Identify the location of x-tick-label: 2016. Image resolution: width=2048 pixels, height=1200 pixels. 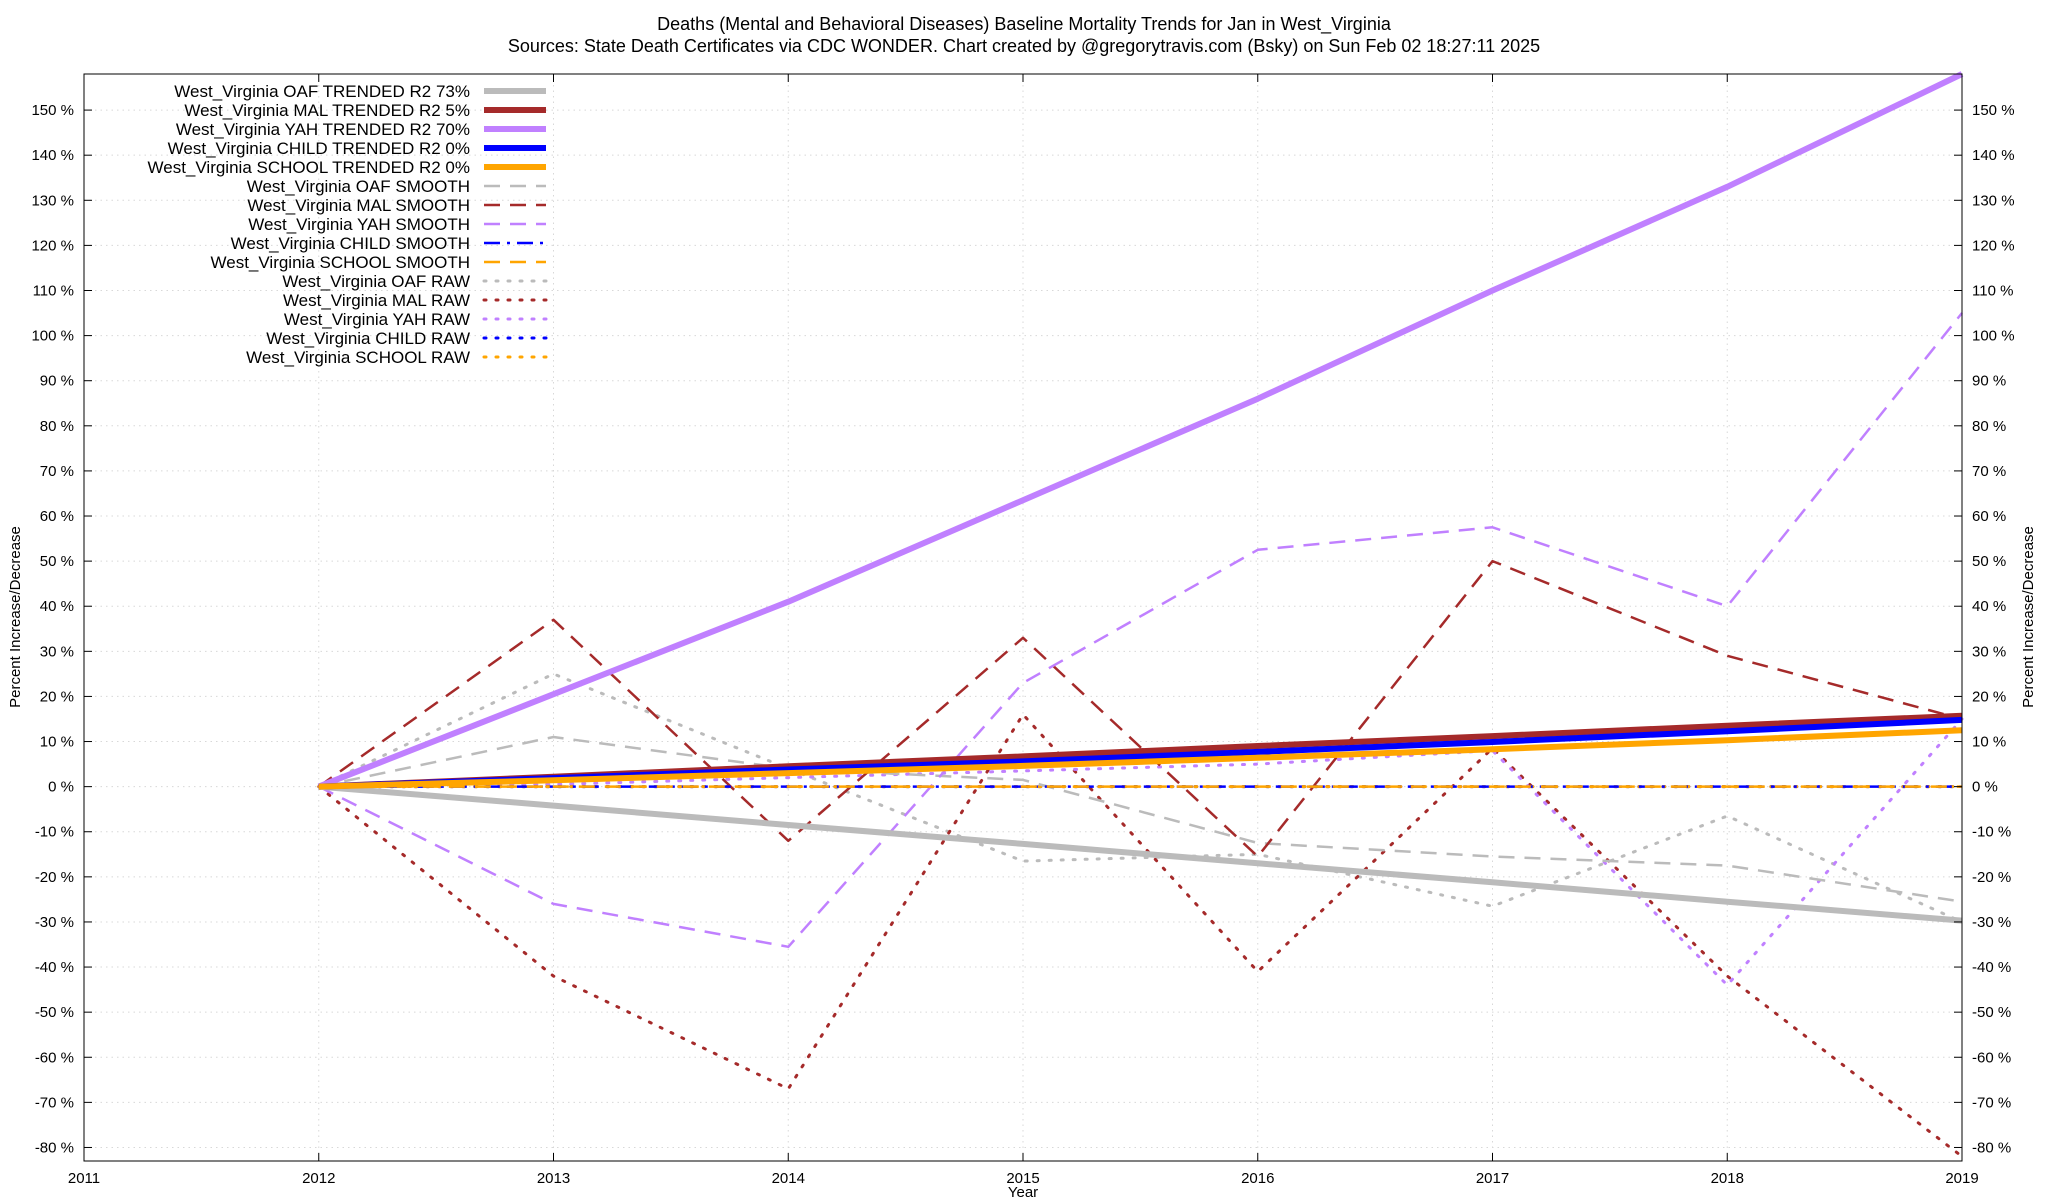
(1257, 1178).